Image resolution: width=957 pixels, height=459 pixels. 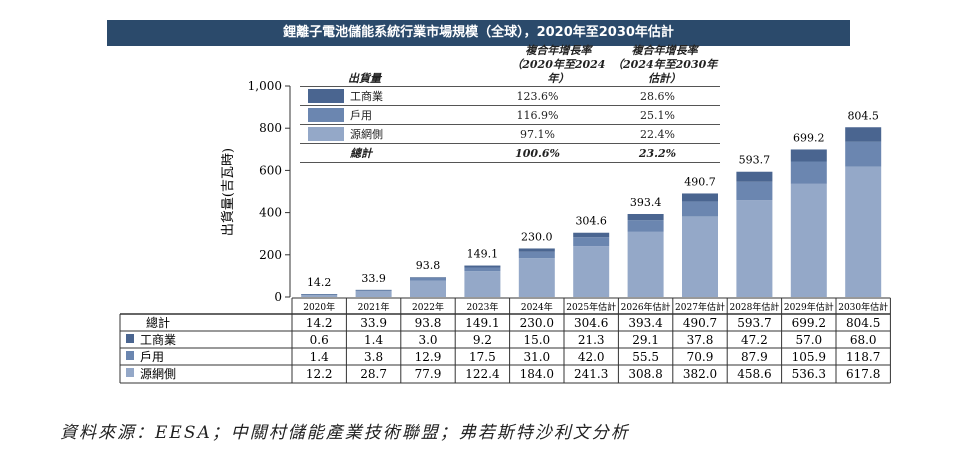 What do you see at coordinates (700, 357) in the screenshot?
I see `table-cell: 70.9` at bounding box center [700, 357].